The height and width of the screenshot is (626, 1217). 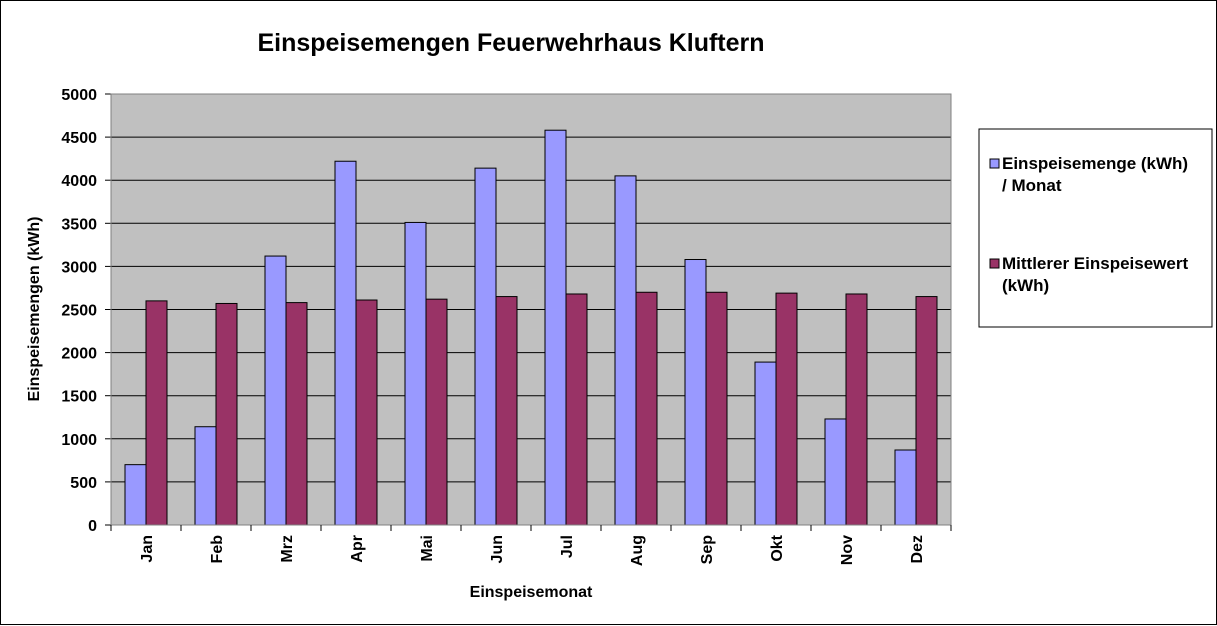 What do you see at coordinates (695, 392) in the screenshot?
I see `bar-einspeisemenge-sep` at bounding box center [695, 392].